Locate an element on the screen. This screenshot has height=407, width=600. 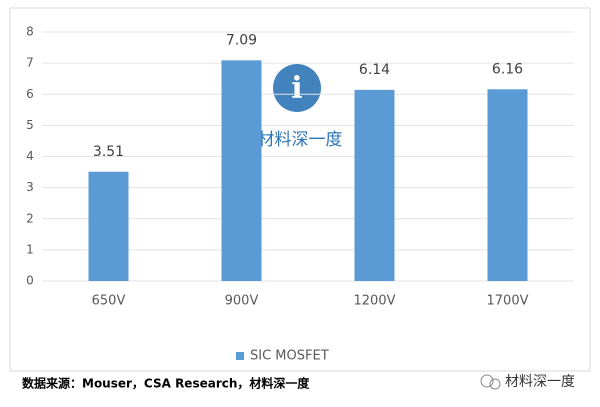
source: 数据来源：Mouser，CSA Research，材料深一度 is located at coordinates (166, 383).